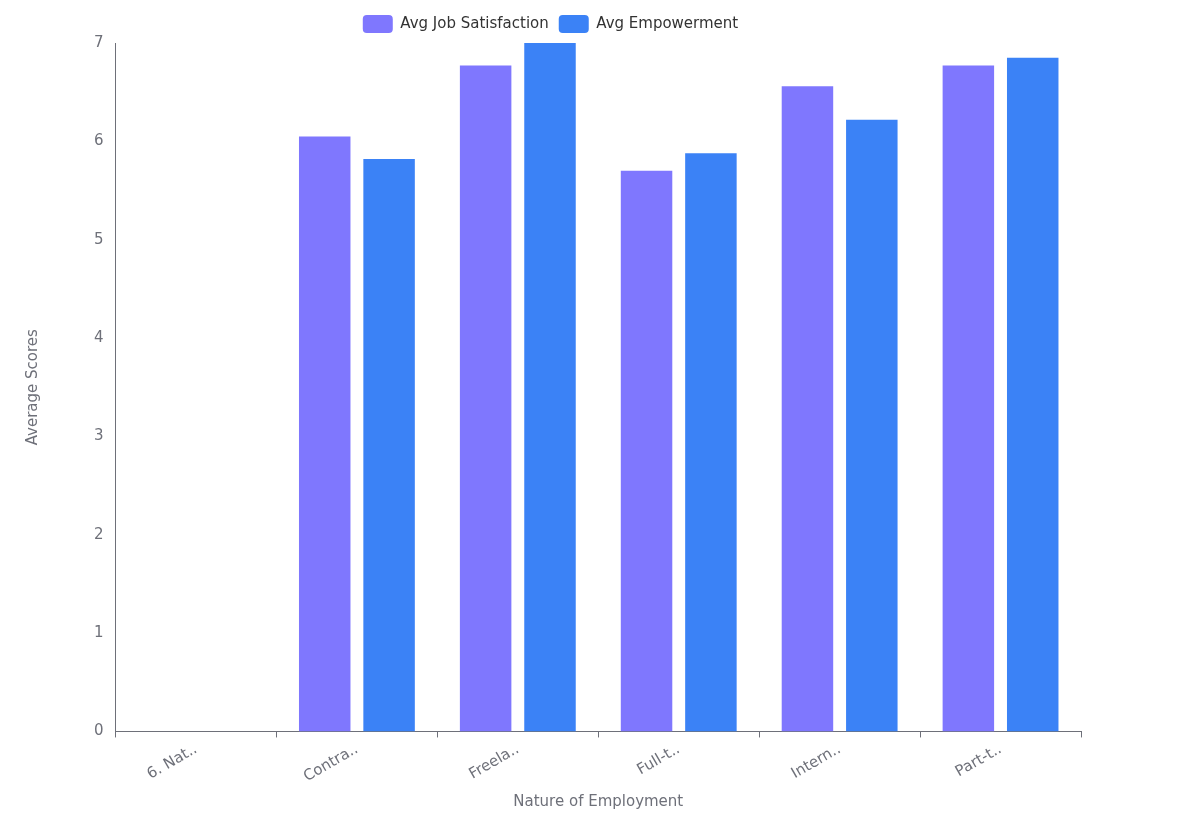  I want to click on x-tick-label: 6. Nat.., so click(171, 761).